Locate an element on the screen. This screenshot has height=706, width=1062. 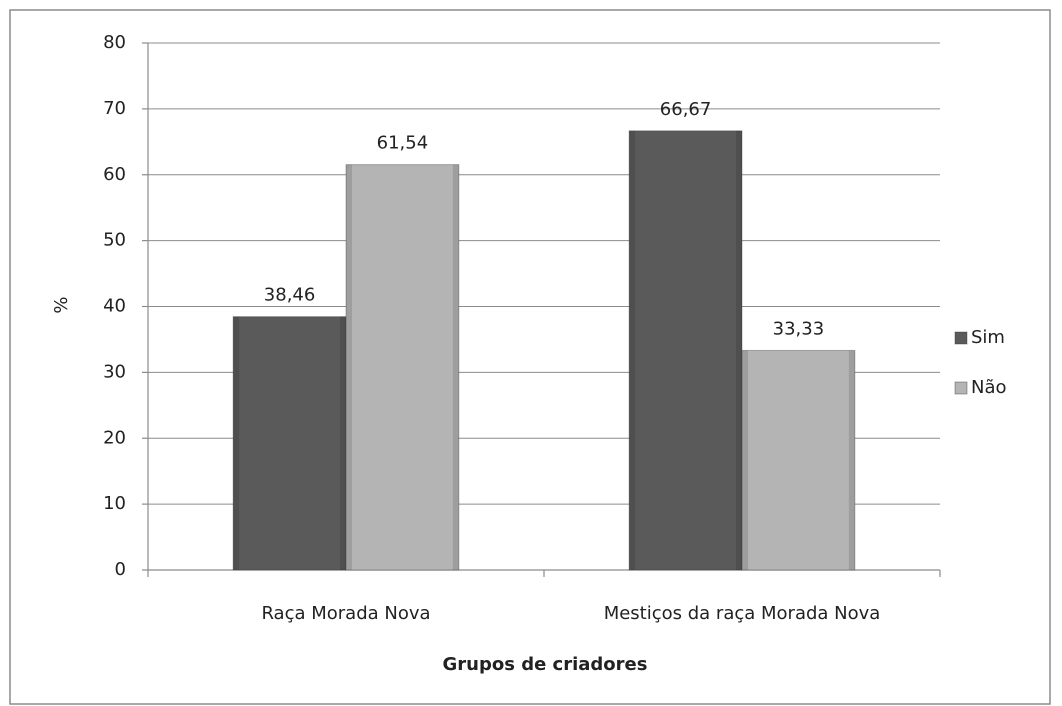
y-tick-label: 50 is located at coordinates (114, 240).